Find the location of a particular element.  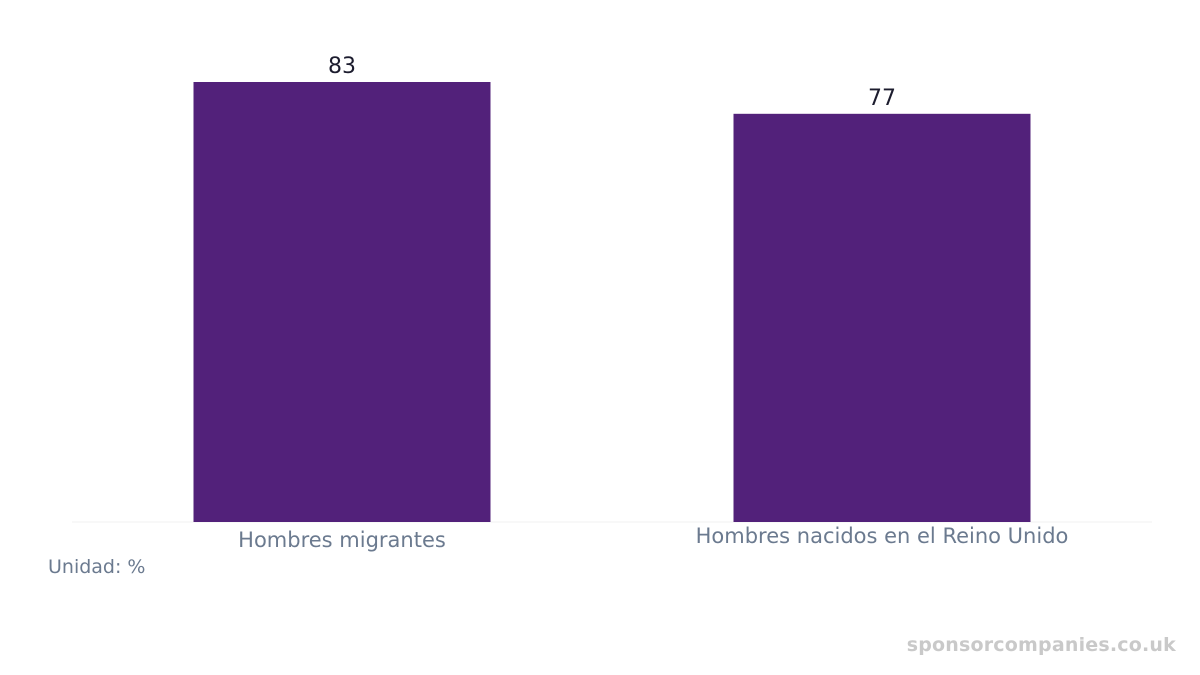

watermark: sponsorcompanies.co.uk is located at coordinates (1041, 645).